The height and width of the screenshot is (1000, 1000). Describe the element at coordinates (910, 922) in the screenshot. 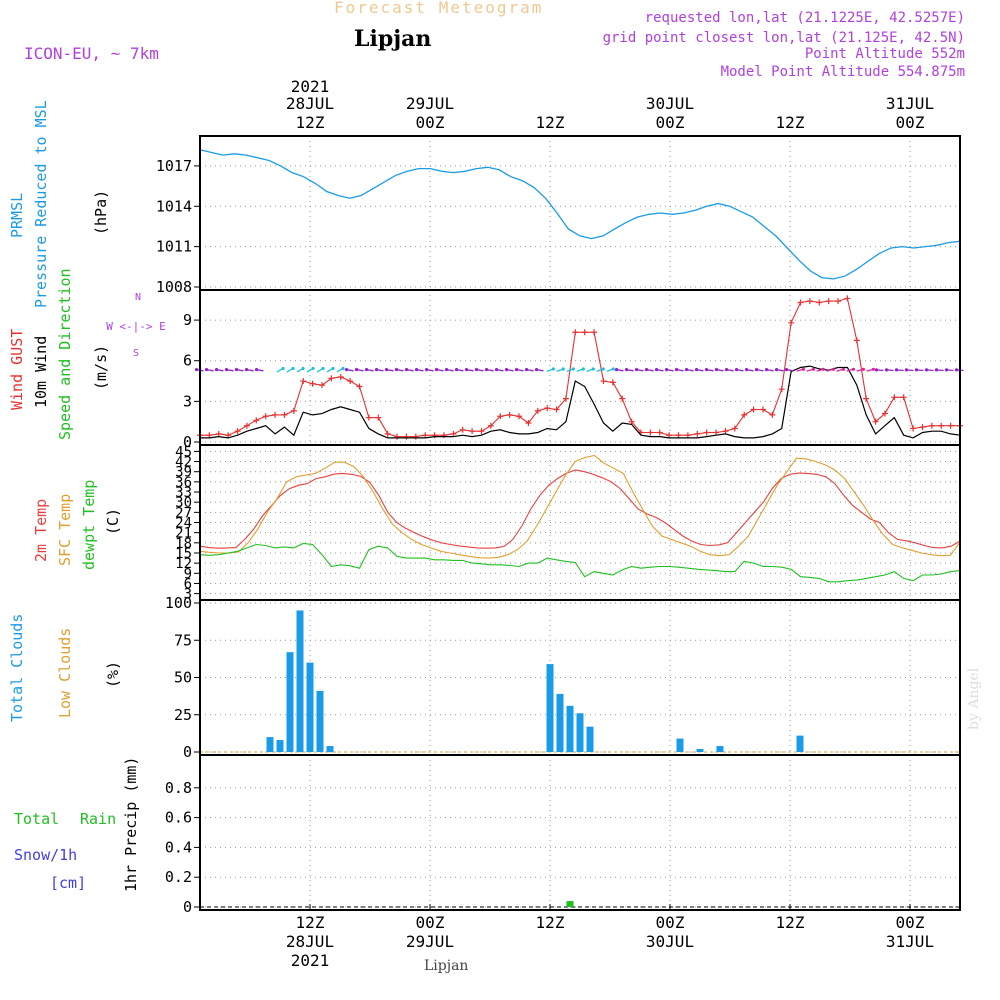

I see `bottom-label-hour: 00Z` at that location.